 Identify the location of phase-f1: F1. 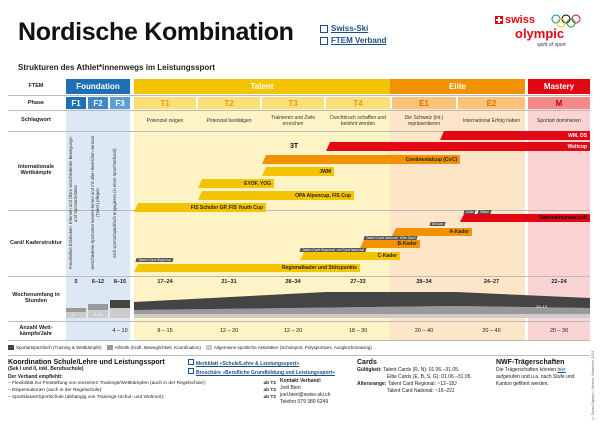
(76, 103).